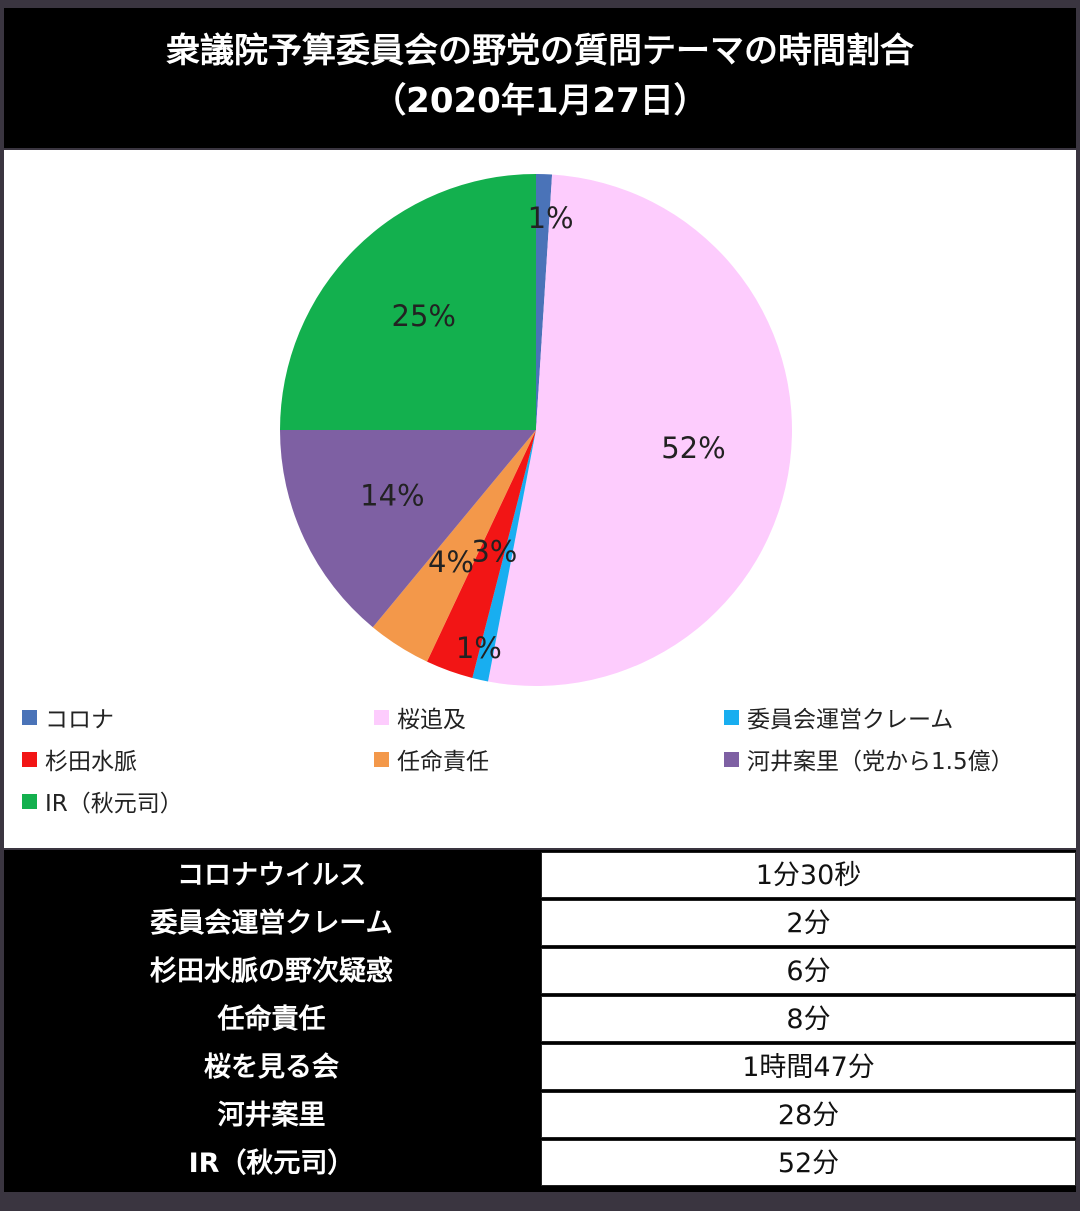 This screenshot has width=1080, height=1211. What do you see at coordinates (540, 1116) in the screenshot?
I see `table-row: 河井案里 28分` at bounding box center [540, 1116].